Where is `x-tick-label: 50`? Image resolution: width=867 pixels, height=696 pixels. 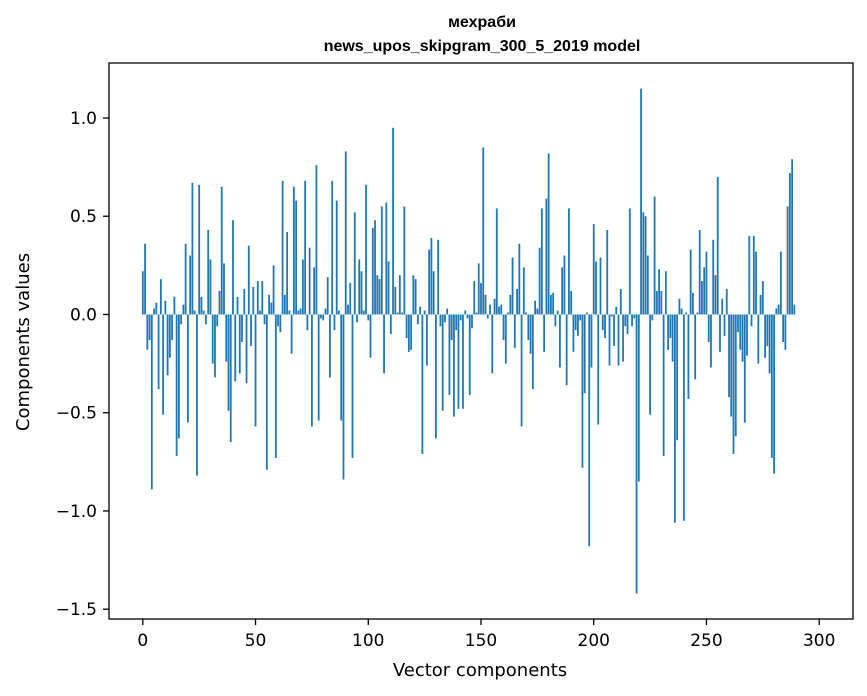 x-tick-label: 50 is located at coordinates (256, 641).